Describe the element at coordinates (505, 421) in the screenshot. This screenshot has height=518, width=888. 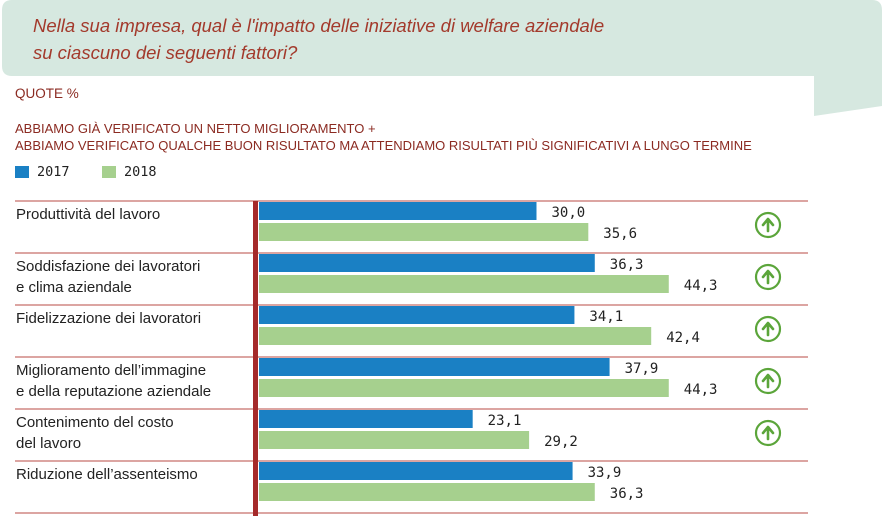
I see `value-label-2017: 23,1` at that location.